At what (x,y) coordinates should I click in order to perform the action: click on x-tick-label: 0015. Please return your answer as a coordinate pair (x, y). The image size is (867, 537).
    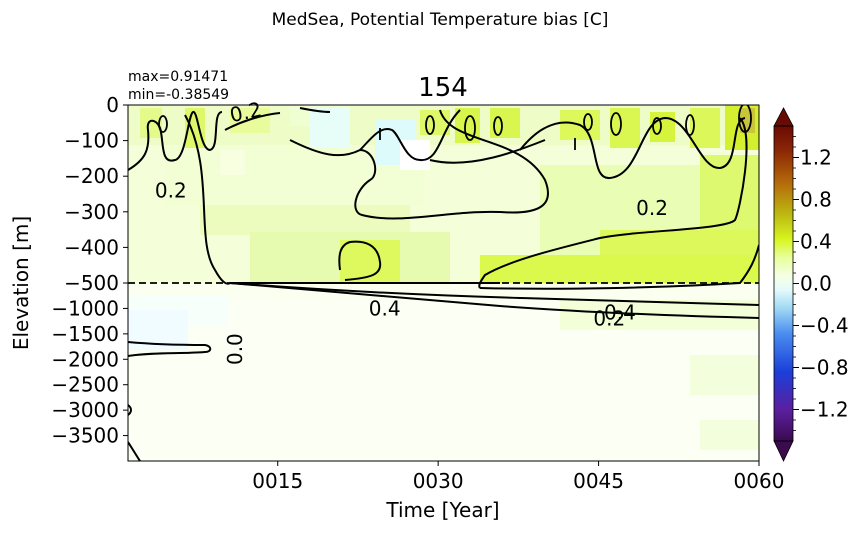
    Looking at the image, I should click on (277, 481).